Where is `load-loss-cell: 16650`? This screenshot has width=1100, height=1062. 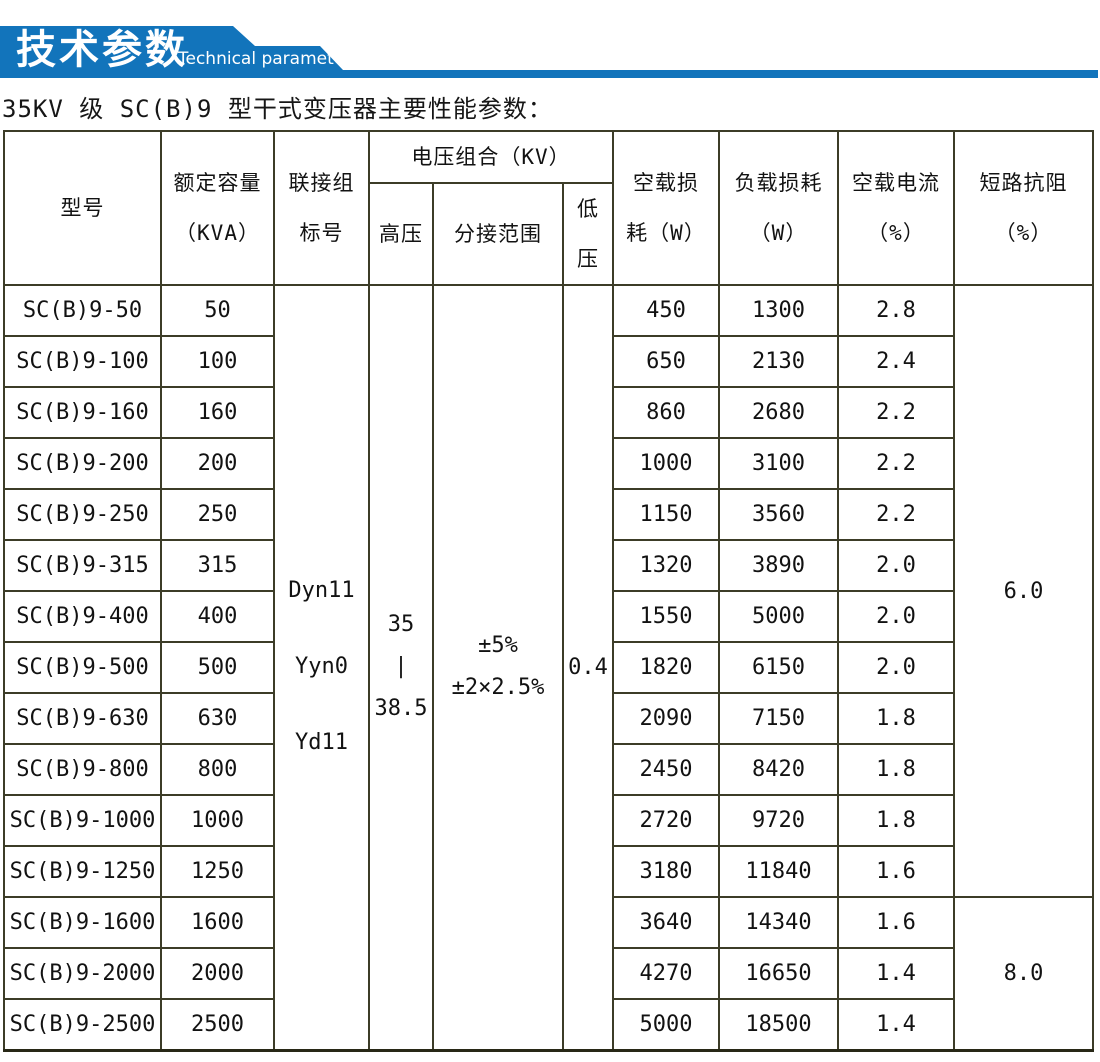
load-loss-cell: 16650 is located at coordinates (778, 973).